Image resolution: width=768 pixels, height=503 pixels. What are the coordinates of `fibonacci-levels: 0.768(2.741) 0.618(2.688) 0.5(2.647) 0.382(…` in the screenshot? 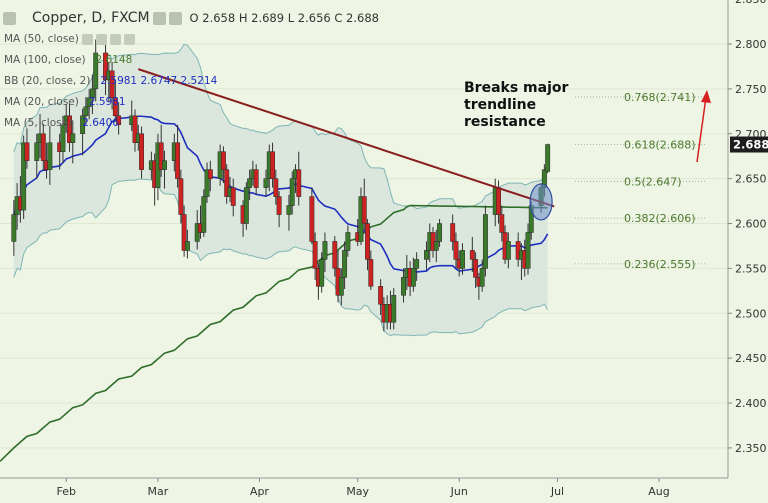 It's located at (640, 181).